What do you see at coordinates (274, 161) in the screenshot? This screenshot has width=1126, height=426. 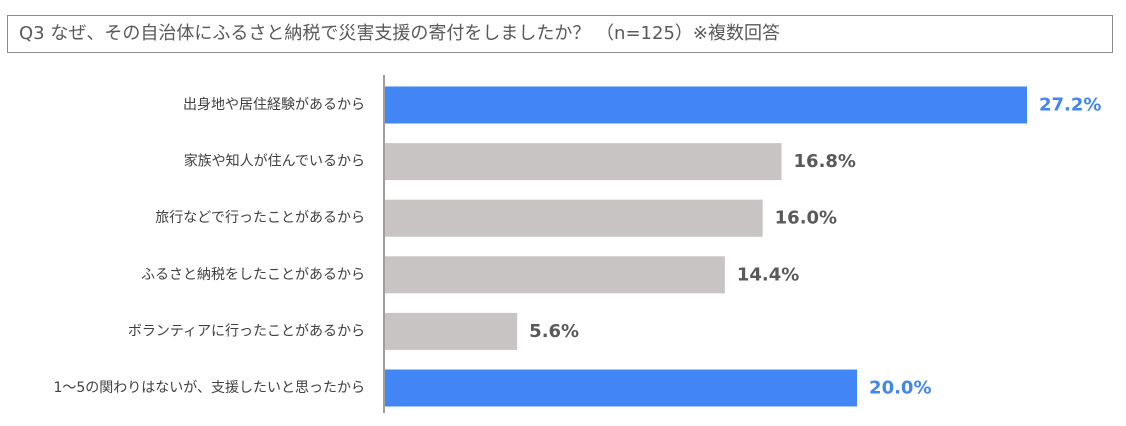 I see `category-label-2: 家族や知人が住んでいるから` at bounding box center [274, 161].